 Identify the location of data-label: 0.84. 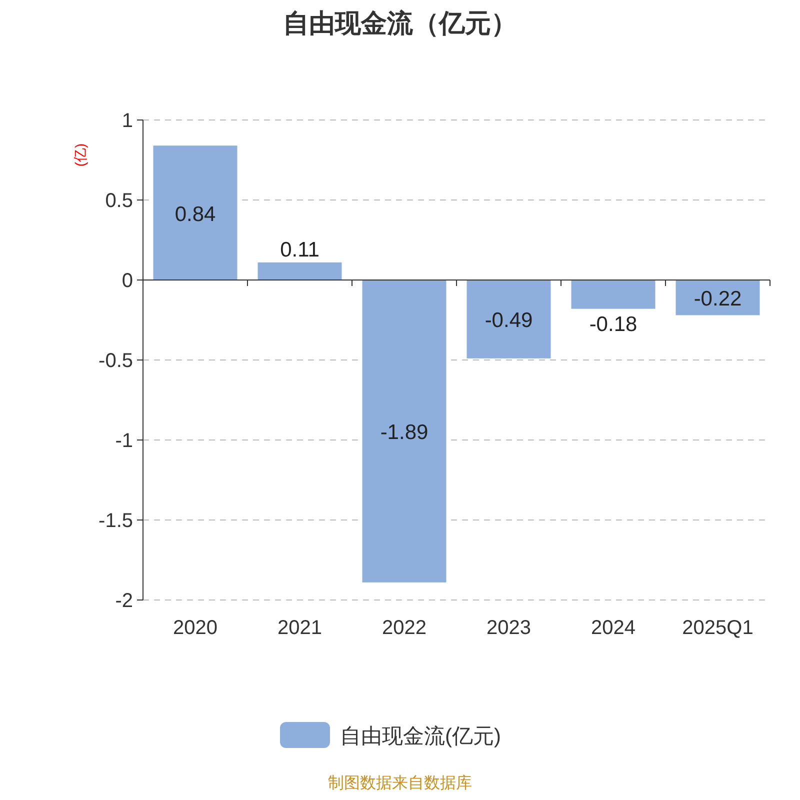
(195, 214).